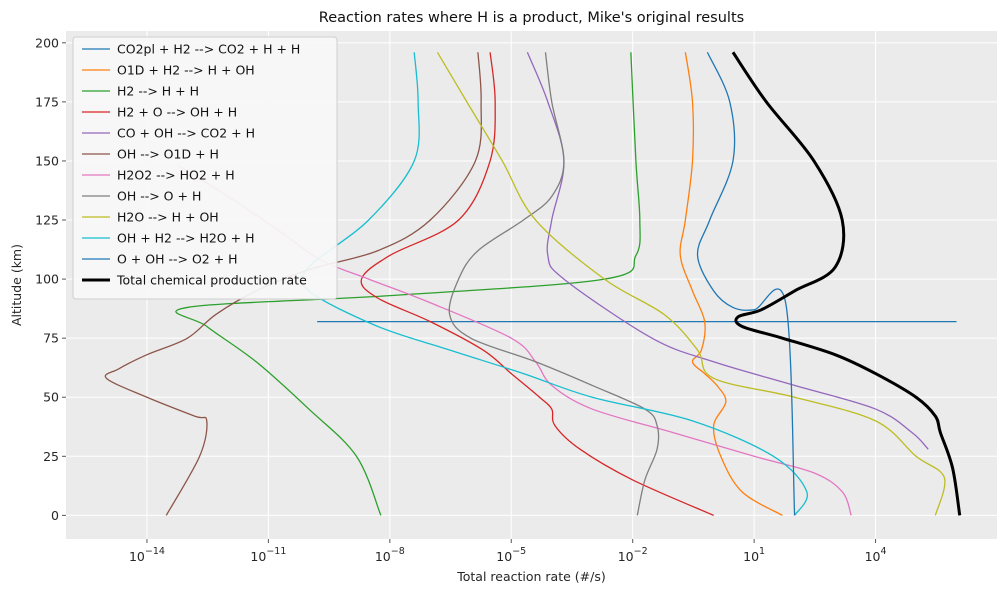 The image size is (1005, 592). Describe the element at coordinates (51, 338) in the screenshot. I see `y-tick-label: 75` at that location.